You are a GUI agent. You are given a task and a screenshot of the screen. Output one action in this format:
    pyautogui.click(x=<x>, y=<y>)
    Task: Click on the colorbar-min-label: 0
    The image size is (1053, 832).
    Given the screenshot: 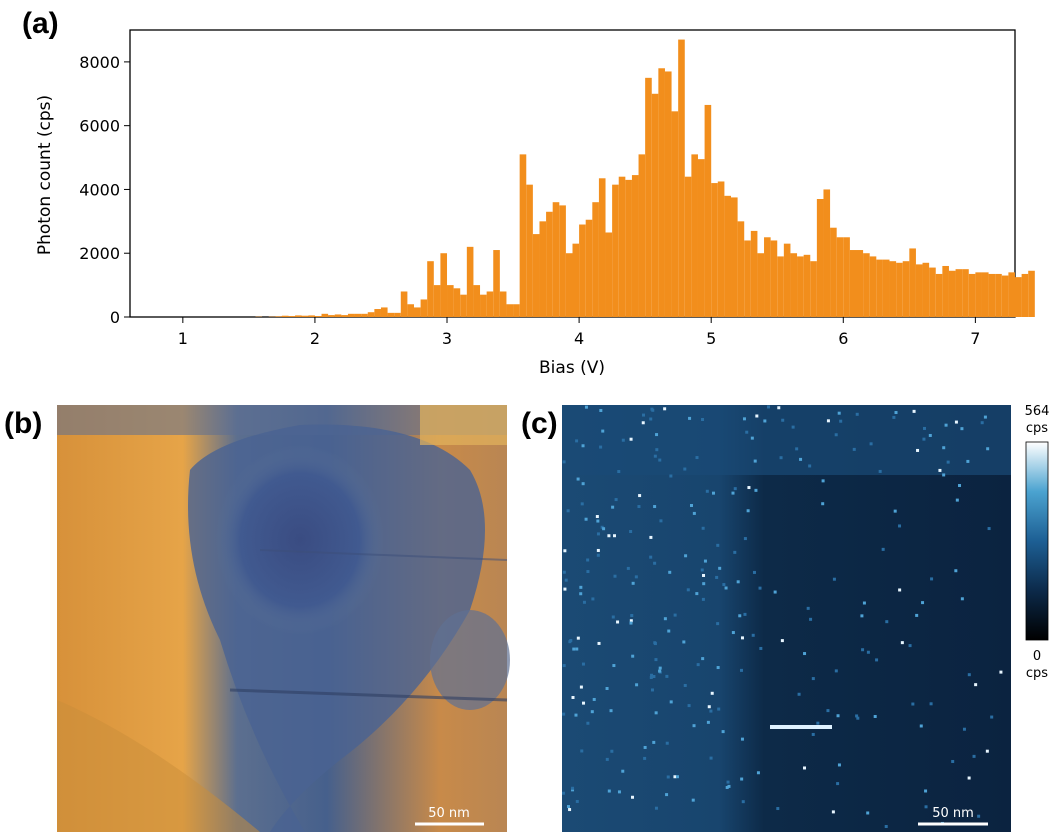 What is the action you would take?
    pyautogui.click(x=1037, y=656)
    